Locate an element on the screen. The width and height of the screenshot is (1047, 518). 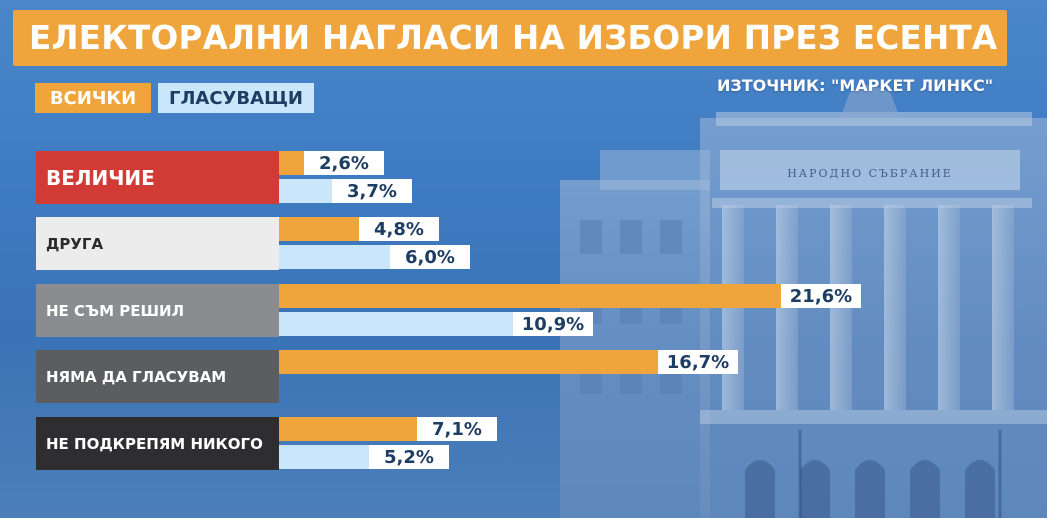
value-label-all: 16,7% is located at coordinates (698, 362).